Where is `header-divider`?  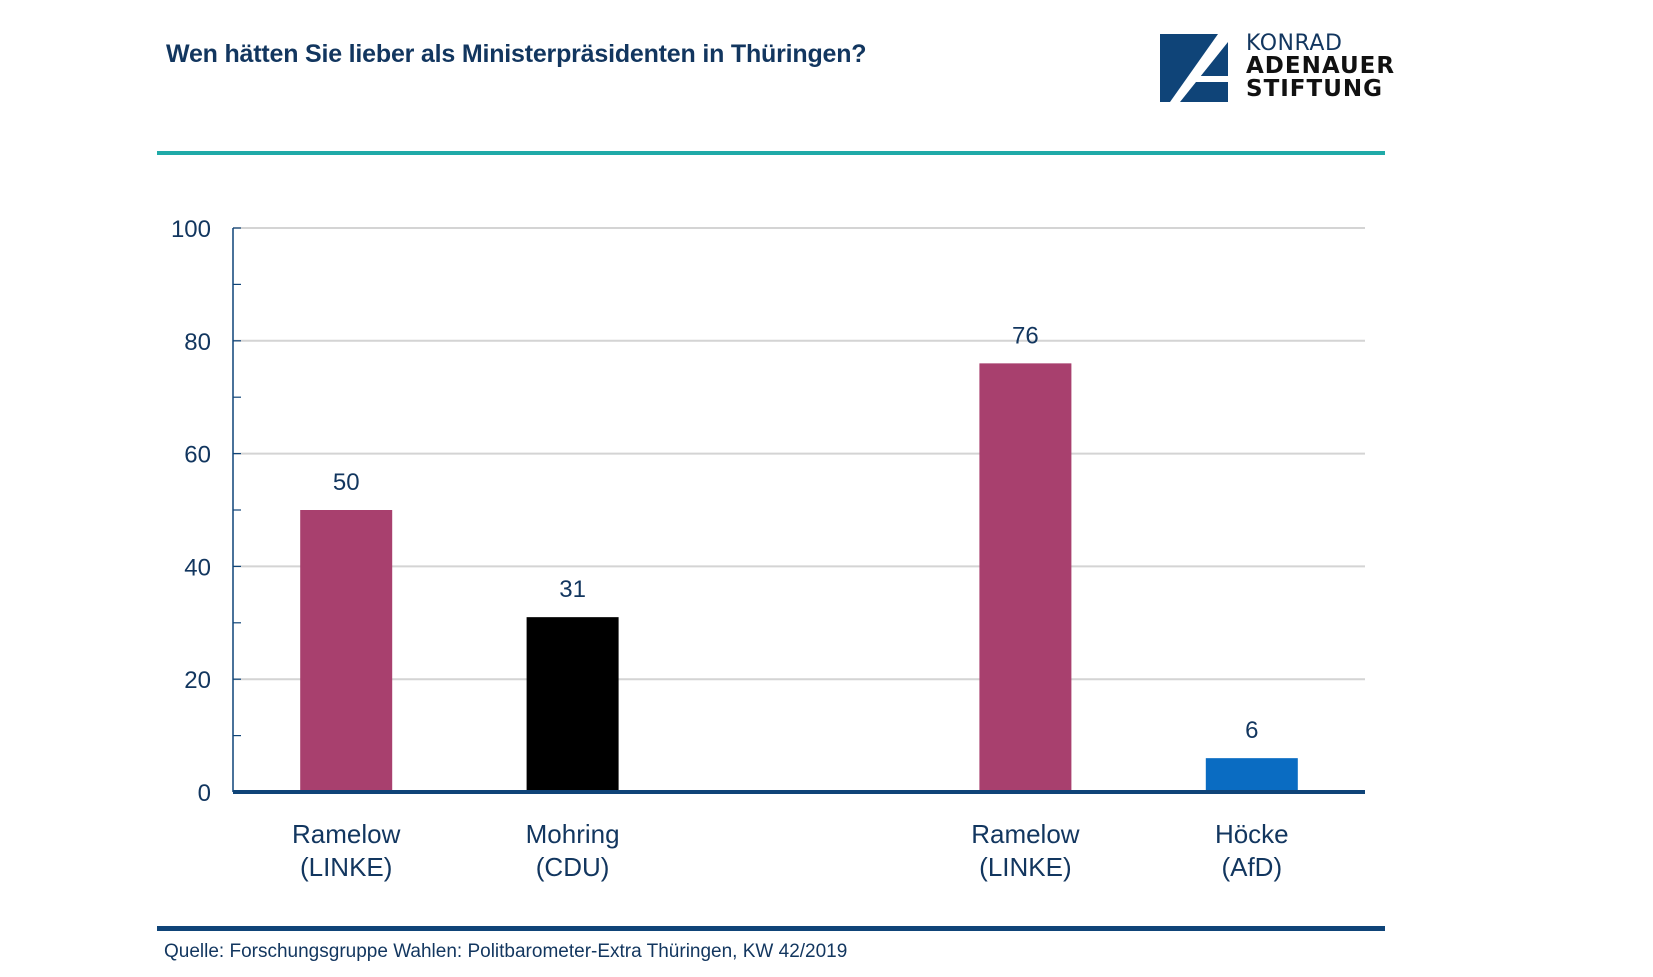 header-divider is located at coordinates (771, 153).